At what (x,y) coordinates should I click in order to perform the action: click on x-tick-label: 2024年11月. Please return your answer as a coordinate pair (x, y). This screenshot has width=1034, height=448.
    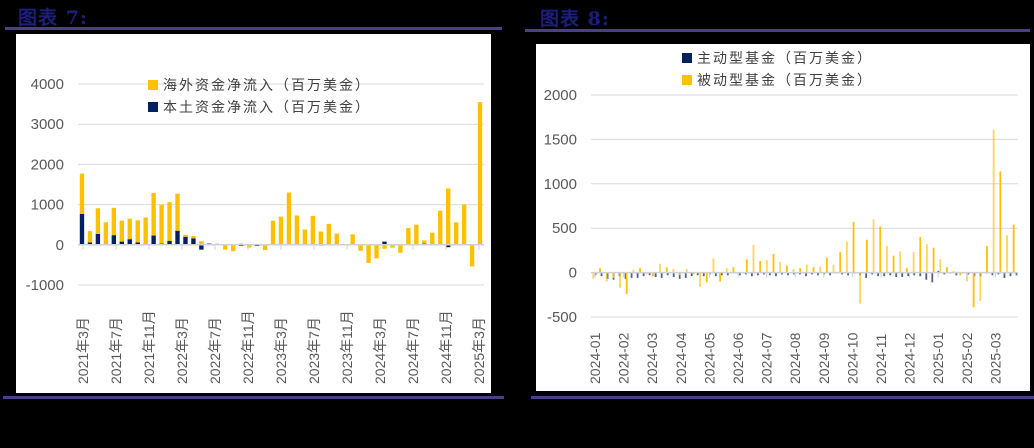
    Looking at the image, I should click on (446, 347).